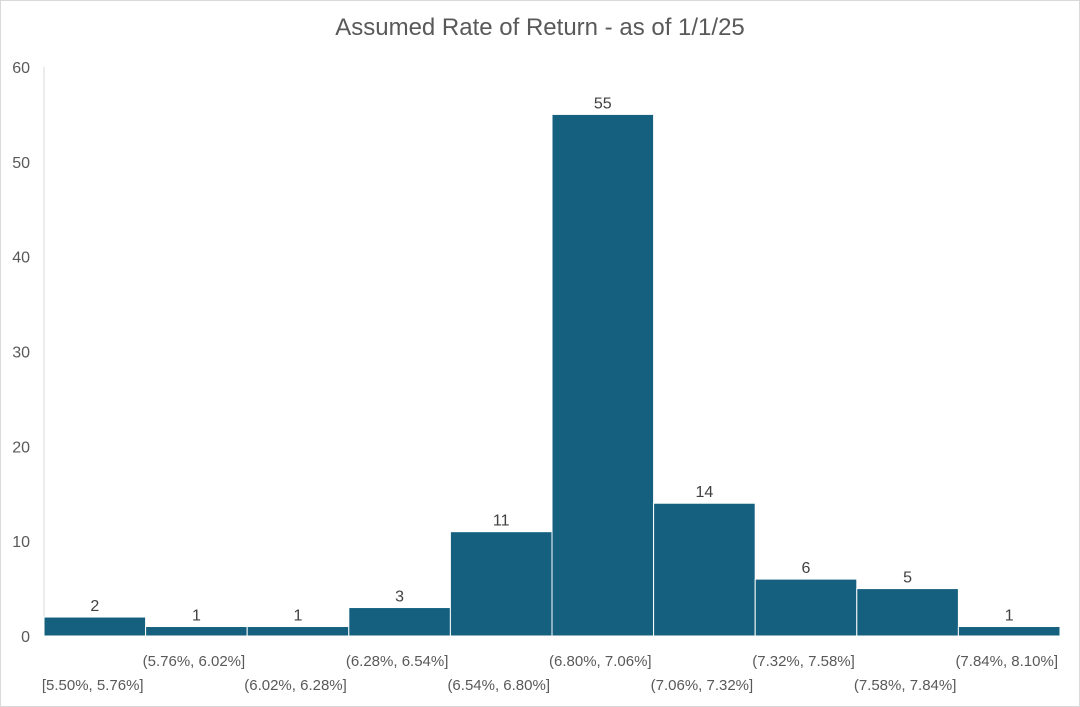 Image resolution: width=1080 pixels, height=707 pixels. Describe the element at coordinates (21, 68) in the screenshot. I see `y-tick-label: 60` at that location.